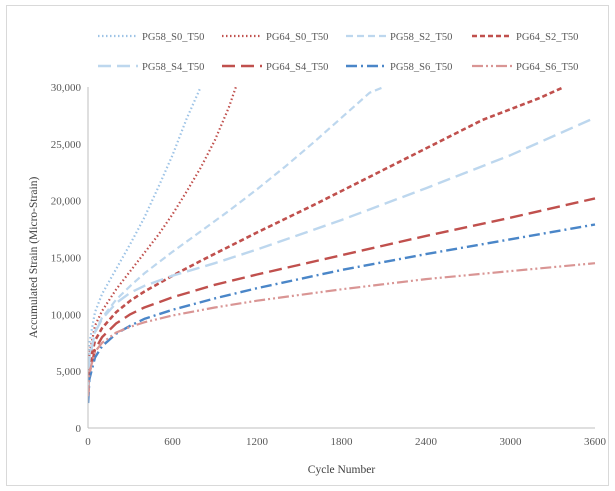  Describe the element at coordinates (421, 37) in the screenshot. I see `legend-label: PG58_S2_T50` at that location.